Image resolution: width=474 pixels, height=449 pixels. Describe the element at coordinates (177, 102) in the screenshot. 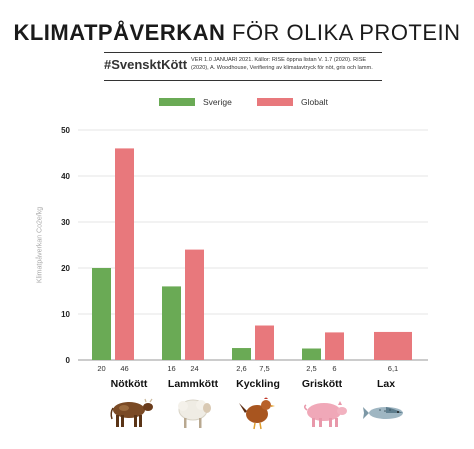

I see `legend-swatch-sverige` at that location.